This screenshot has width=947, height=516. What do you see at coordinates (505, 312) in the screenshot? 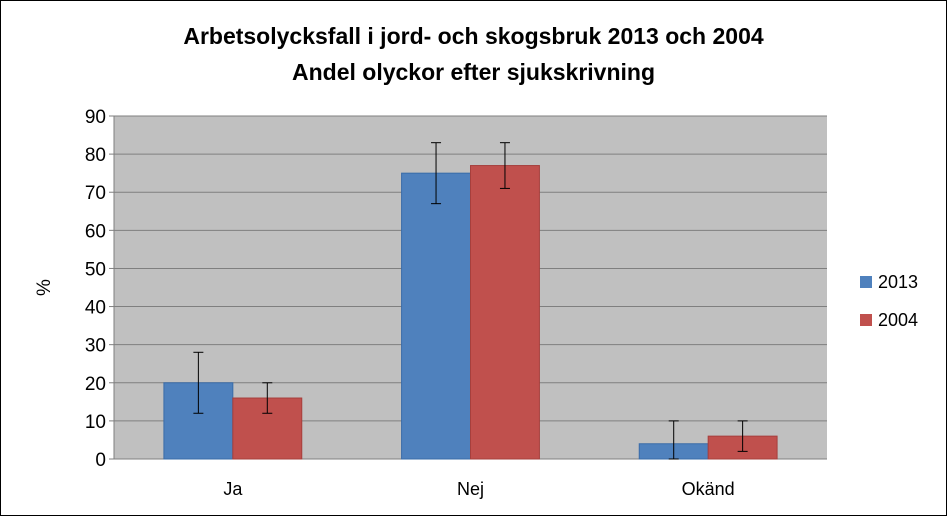
I see `bar-Nej-2004` at bounding box center [505, 312].